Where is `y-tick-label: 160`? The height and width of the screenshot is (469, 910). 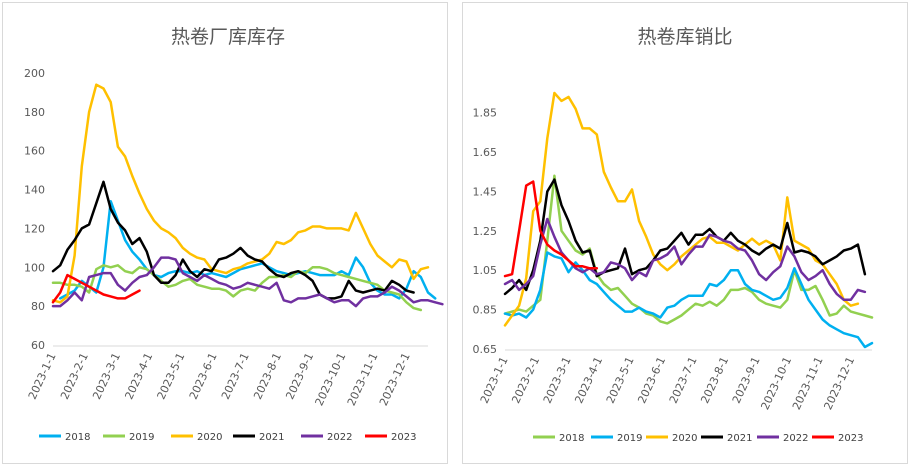 y-tick-label: 160 is located at coordinates (34, 151).